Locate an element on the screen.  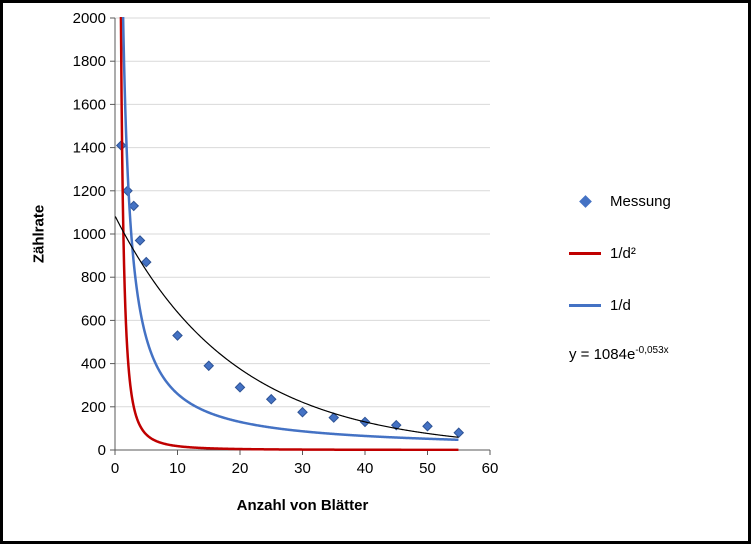
diamond-marker-icon is located at coordinates (585, 201).